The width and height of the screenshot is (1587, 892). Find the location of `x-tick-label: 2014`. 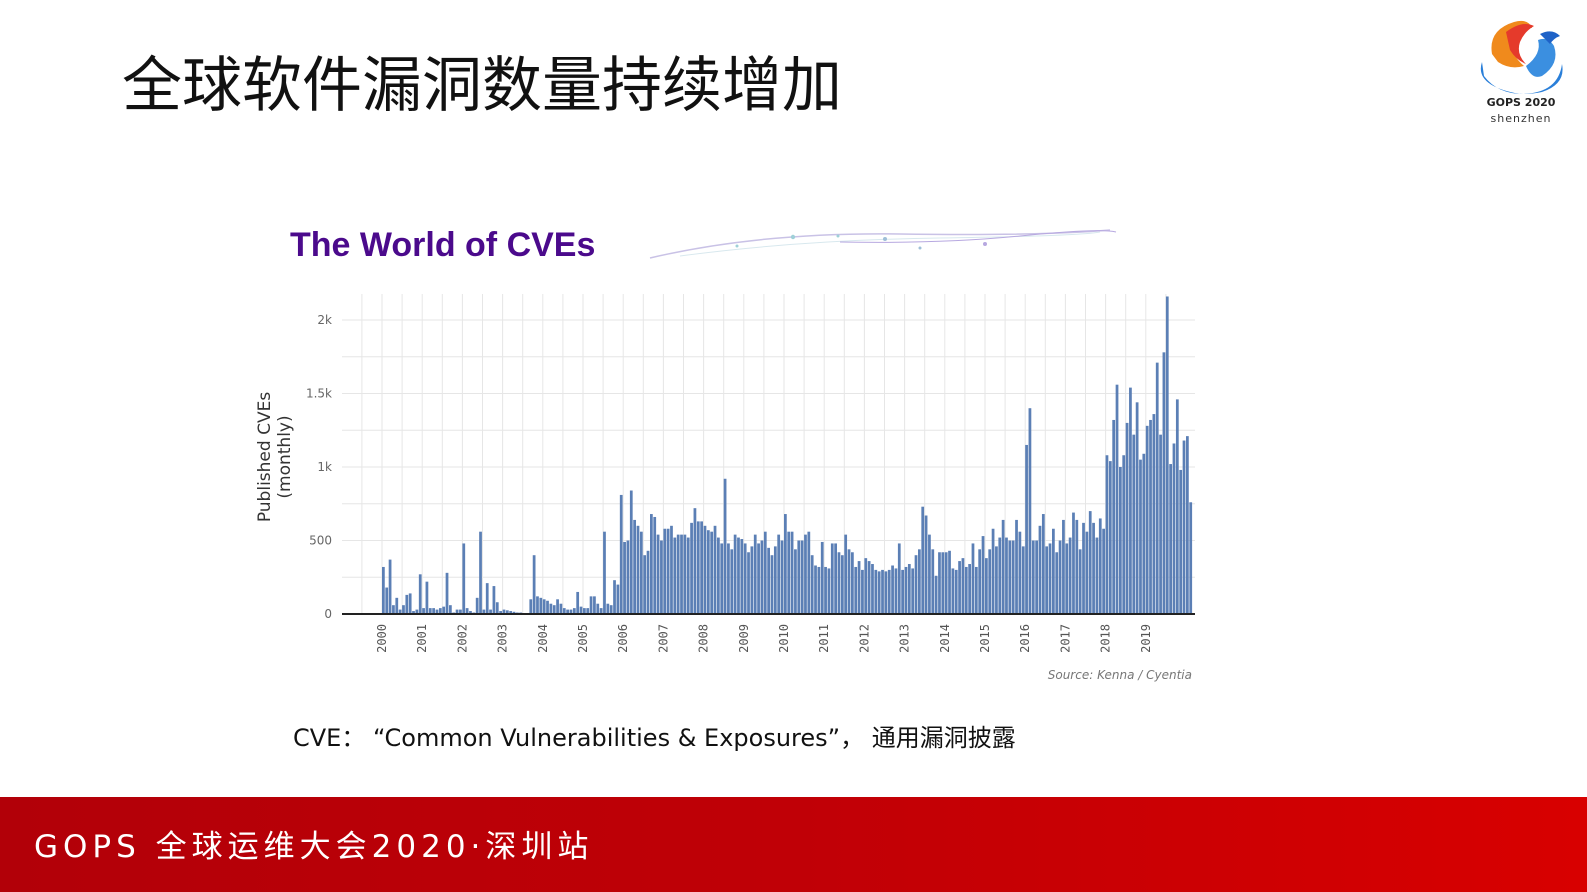

x-tick-label: 2014 is located at coordinates (945, 638).